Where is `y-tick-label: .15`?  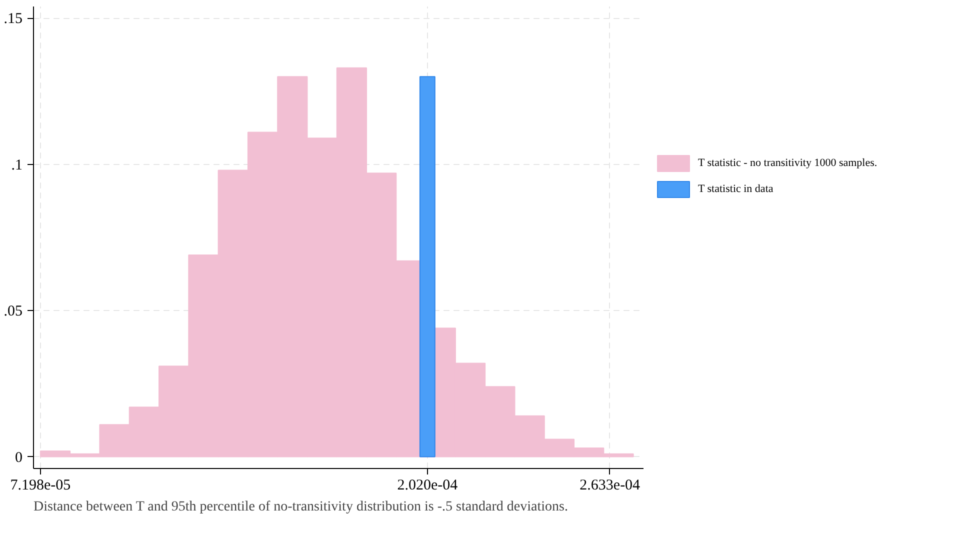 y-tick-label: .15 is located at coordinates (13, 19).